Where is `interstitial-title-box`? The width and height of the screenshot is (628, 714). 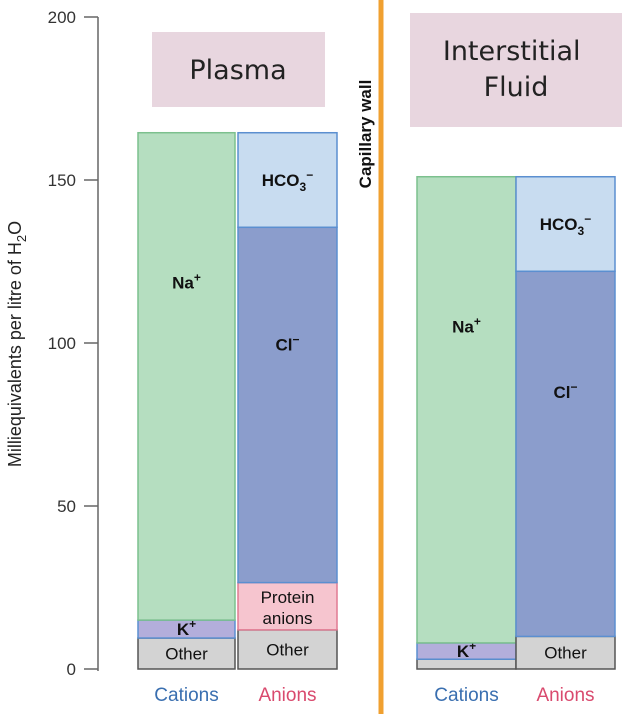
interstitial-title-box is located at coordinates (516, 70).